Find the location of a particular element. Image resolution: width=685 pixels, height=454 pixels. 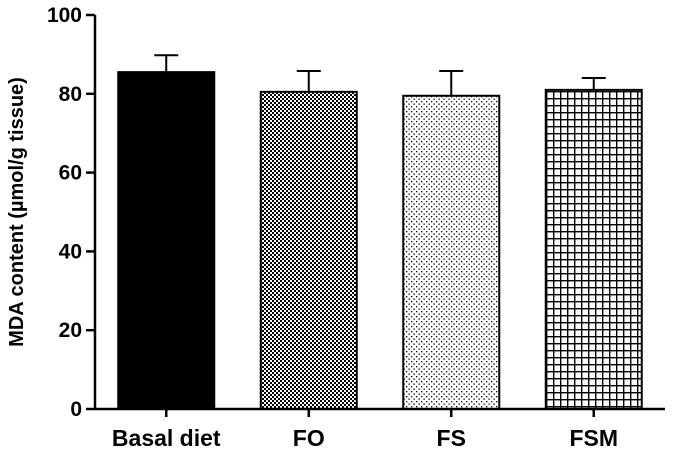

bar-fs is located at coordinates (451, 252).